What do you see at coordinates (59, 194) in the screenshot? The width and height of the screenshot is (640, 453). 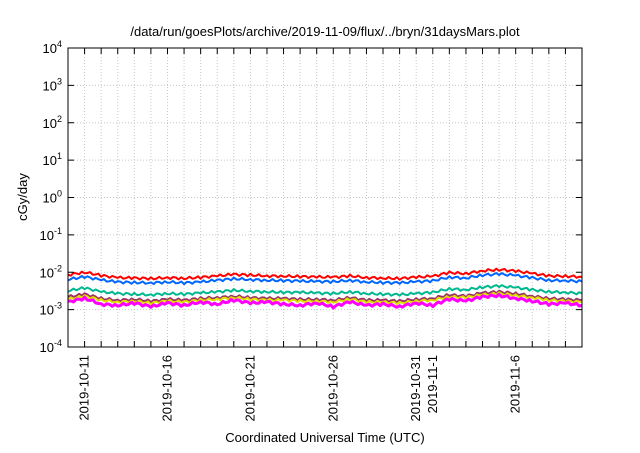 I see `y-tick-exponent: 0` at bounding box center [59, 194].